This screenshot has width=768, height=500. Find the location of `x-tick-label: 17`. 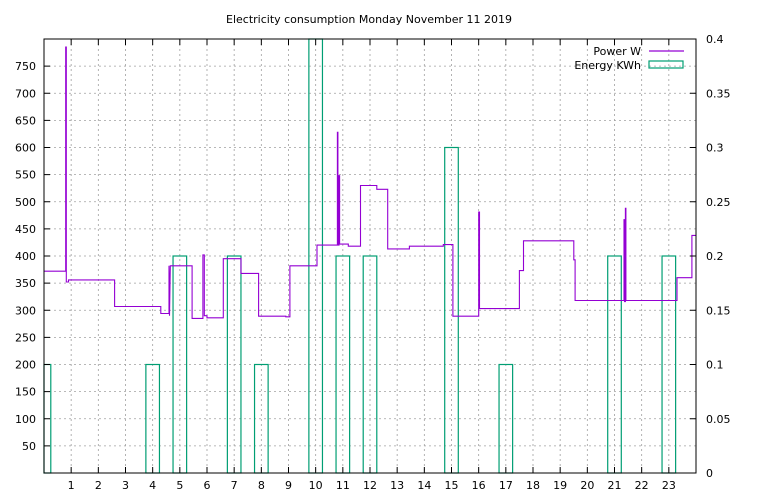

x-tick-label: 17 is located at coordinates (506, 485).